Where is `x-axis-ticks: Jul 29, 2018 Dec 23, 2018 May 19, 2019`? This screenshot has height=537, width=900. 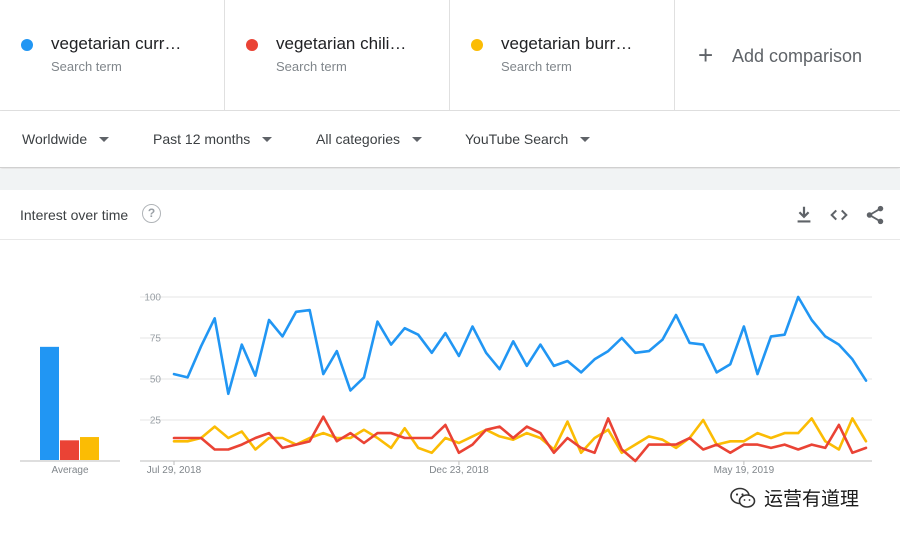 x-axis-ticks: Jul 29, 2018 Dec 23, 2018 May 19, 2019 is located at coordinates (461, 468).